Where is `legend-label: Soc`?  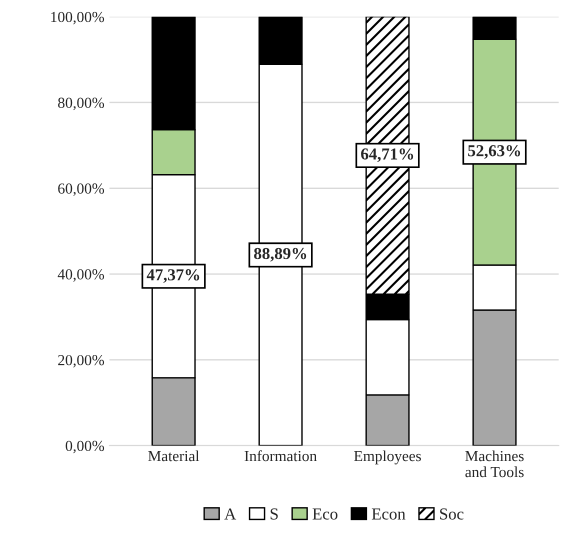
legend-label: Soc is located at coordinates (452, 514).